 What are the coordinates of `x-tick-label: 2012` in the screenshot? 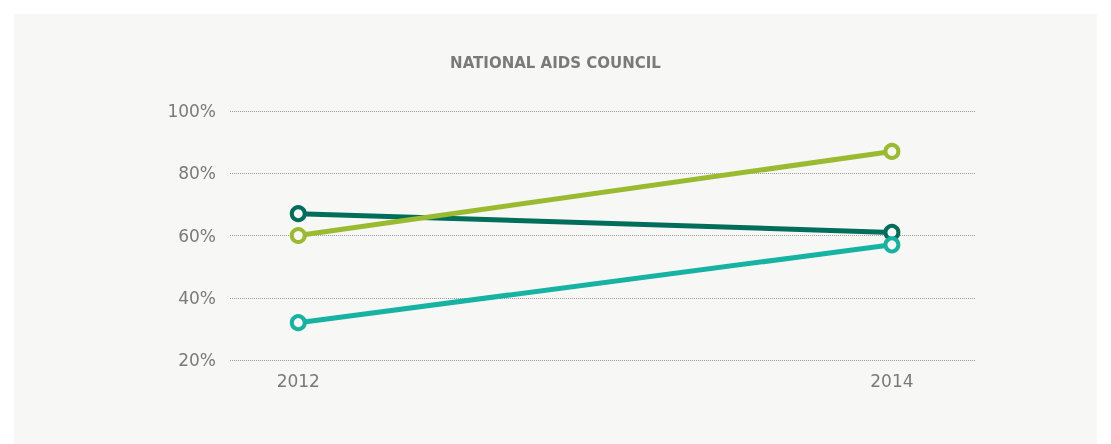 It's located at (298, 380).